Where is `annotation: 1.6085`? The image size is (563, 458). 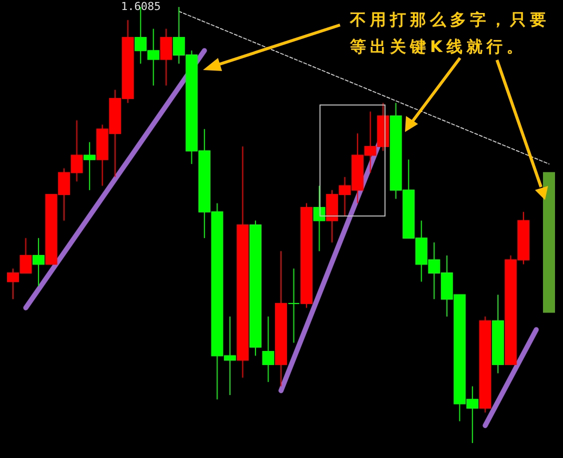
annotation: 1.6085 is located at coordinates (141, 6).